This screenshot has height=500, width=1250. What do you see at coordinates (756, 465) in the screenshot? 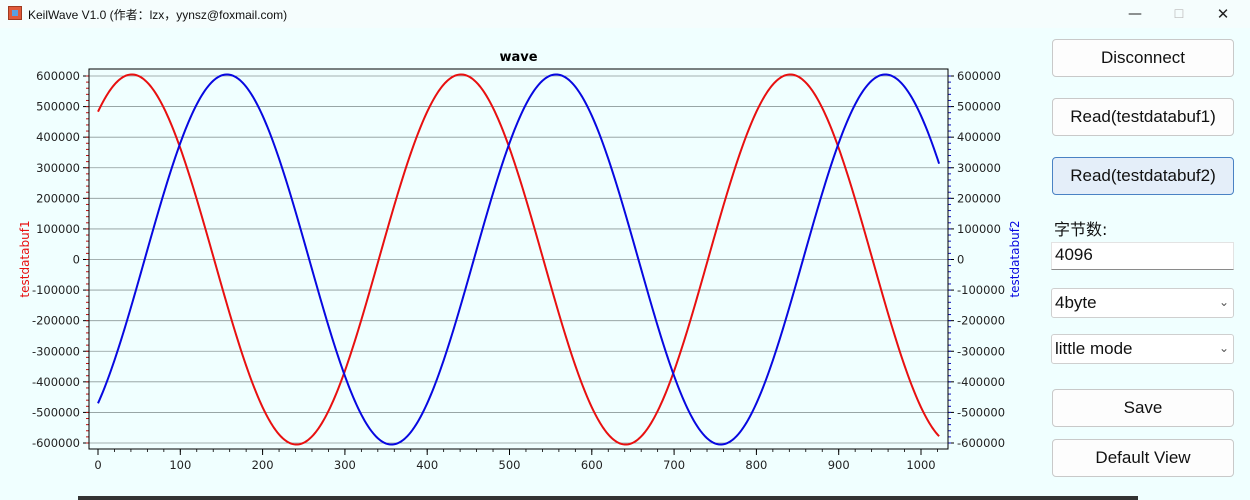
I see `x-tick-label: 800` at bounding box center [756, 465].